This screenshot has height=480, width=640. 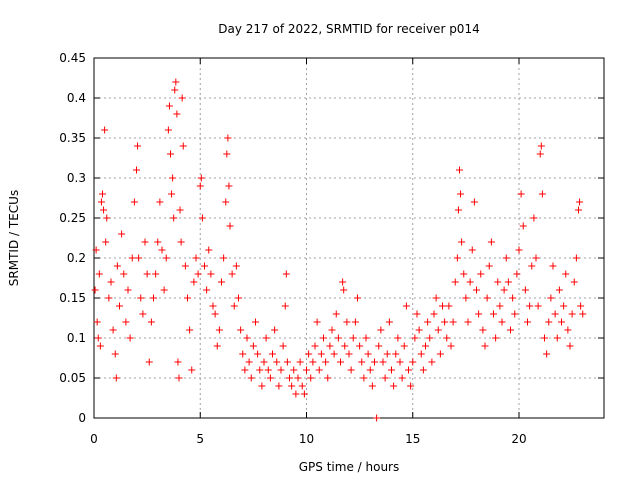 I want to click on y-tick-label: 0.15, so click(x=72, y=298).